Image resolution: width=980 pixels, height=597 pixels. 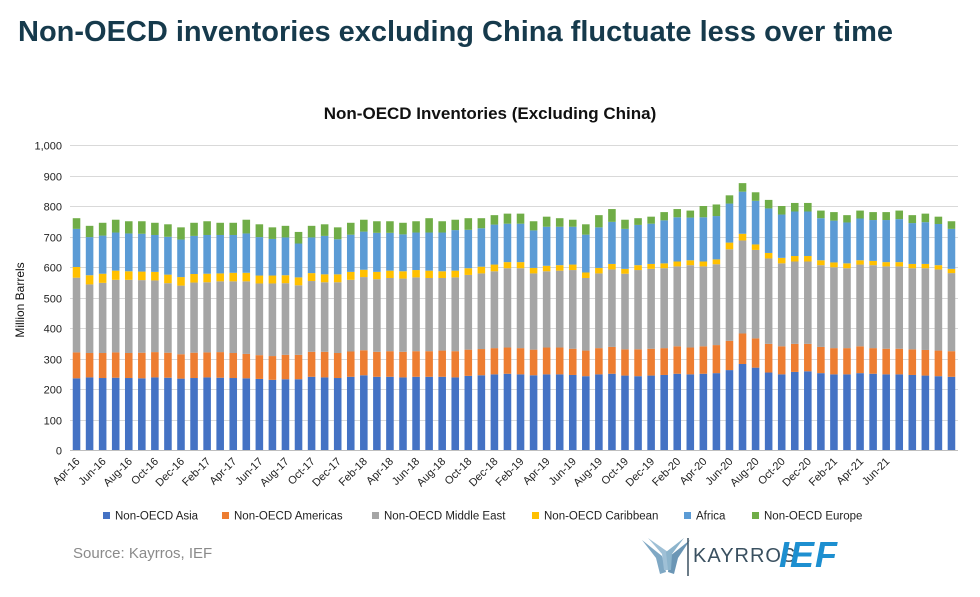 I want to click on y-tick-label: 900, so click(x=53, y=178).